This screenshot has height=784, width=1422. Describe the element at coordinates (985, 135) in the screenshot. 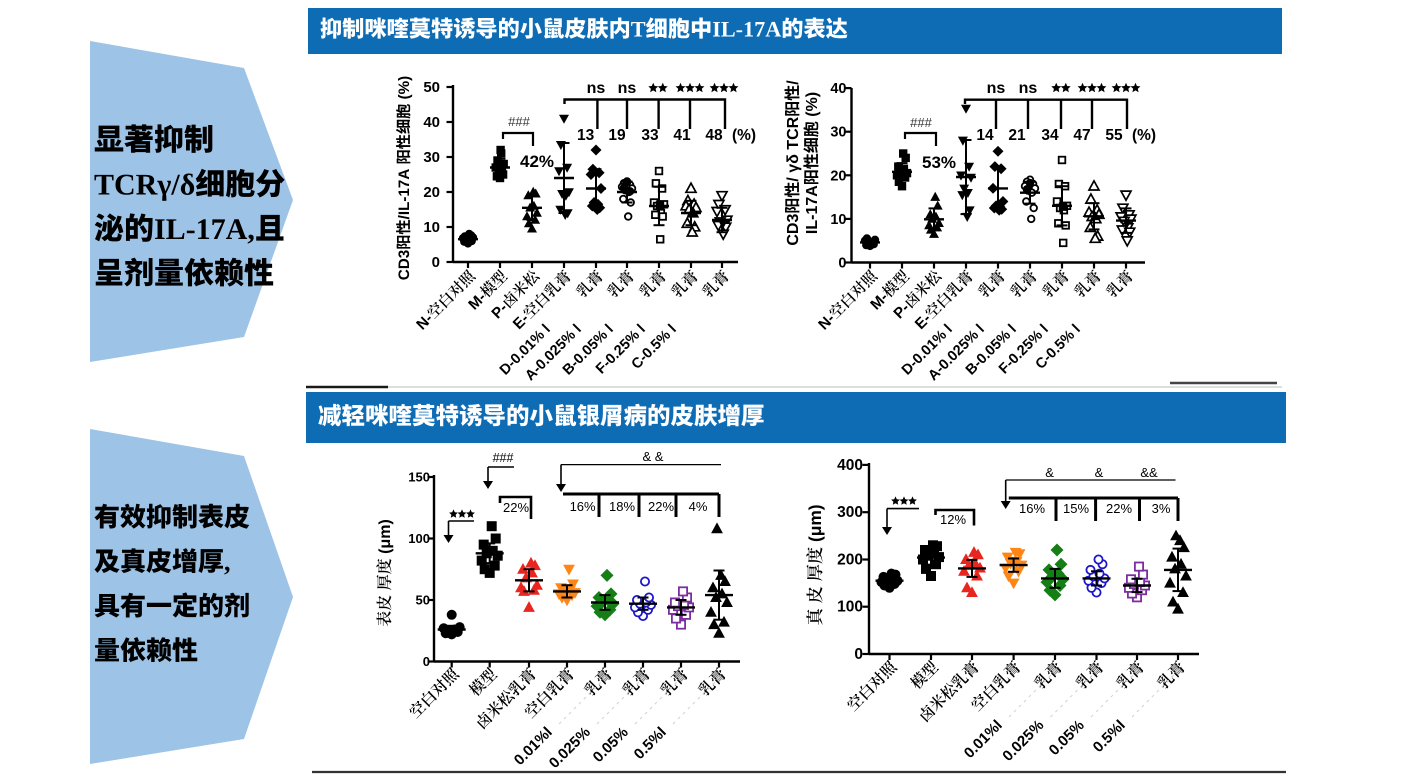

I see `svg-text: 14` at that location.